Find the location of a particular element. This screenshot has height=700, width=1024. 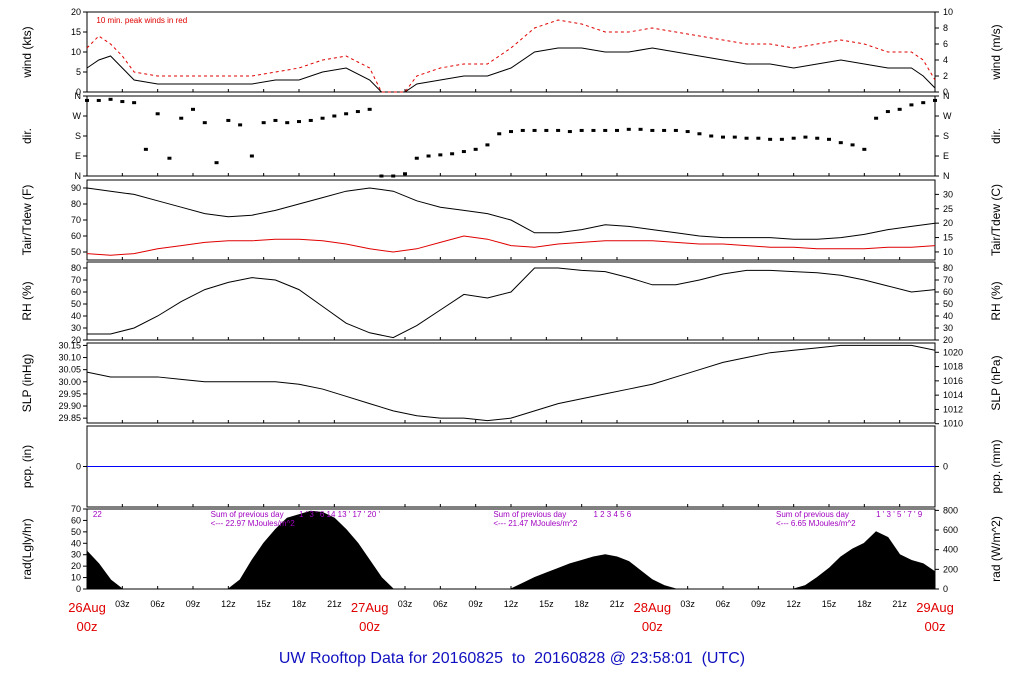

wind-ytick-right-label: 6 is located at coordinates (945, 44).